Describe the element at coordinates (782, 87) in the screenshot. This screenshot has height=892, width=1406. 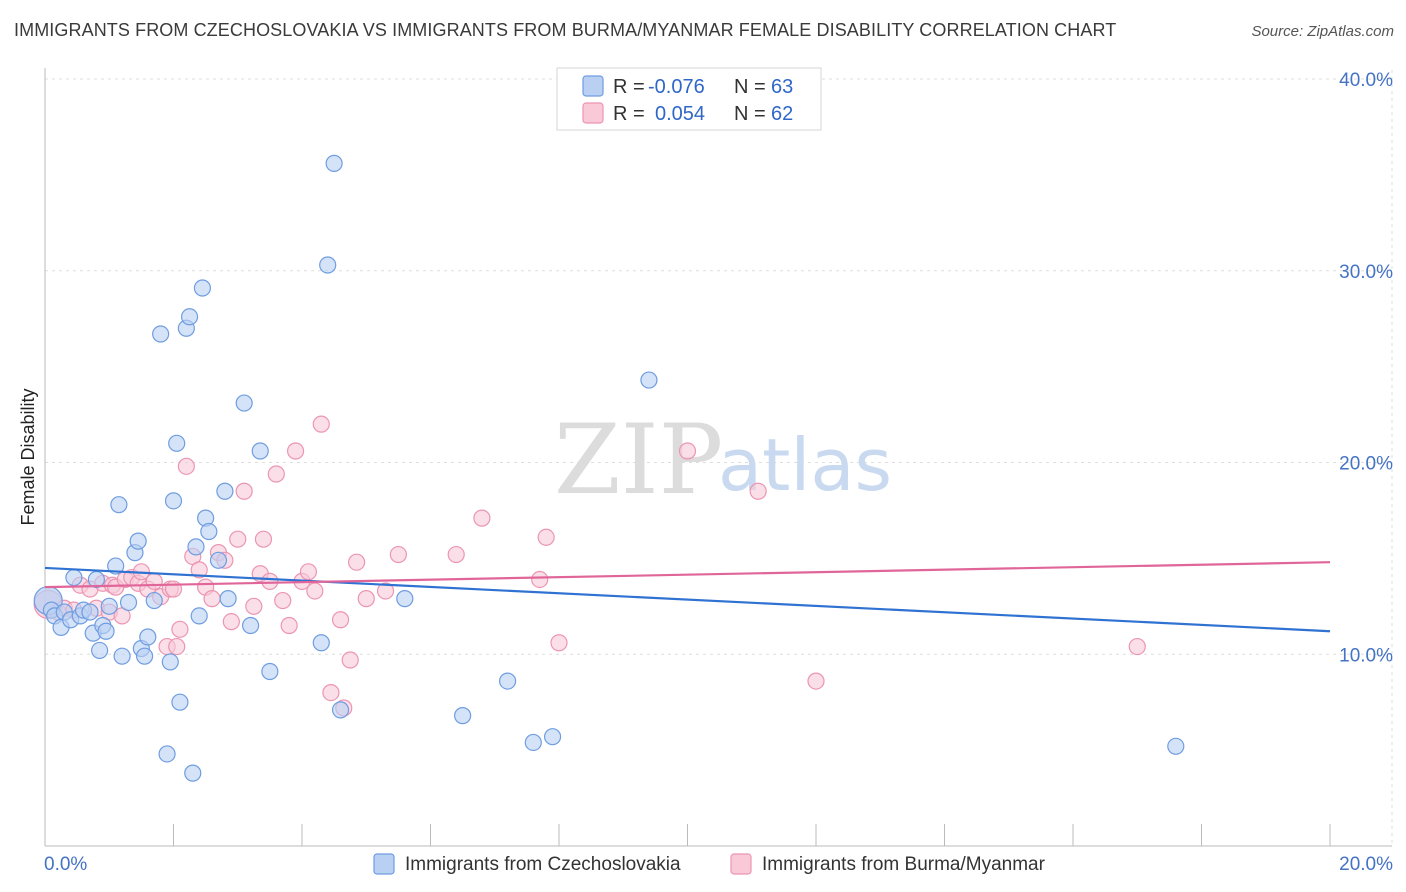
I see `legend-n-value: 63` at that location.